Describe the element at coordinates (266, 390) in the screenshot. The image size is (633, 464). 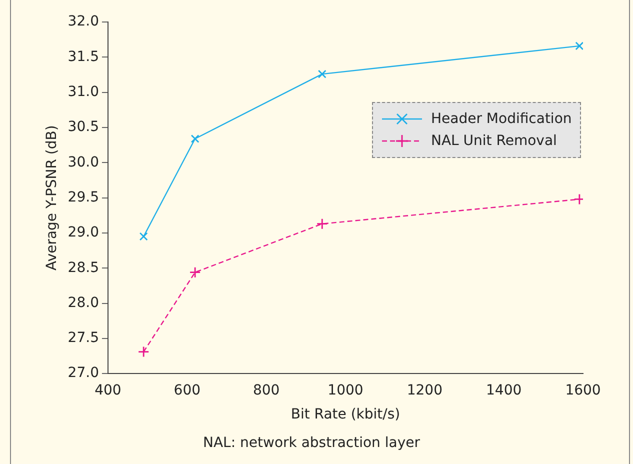
I see `x-tick-label: 800` at that location.